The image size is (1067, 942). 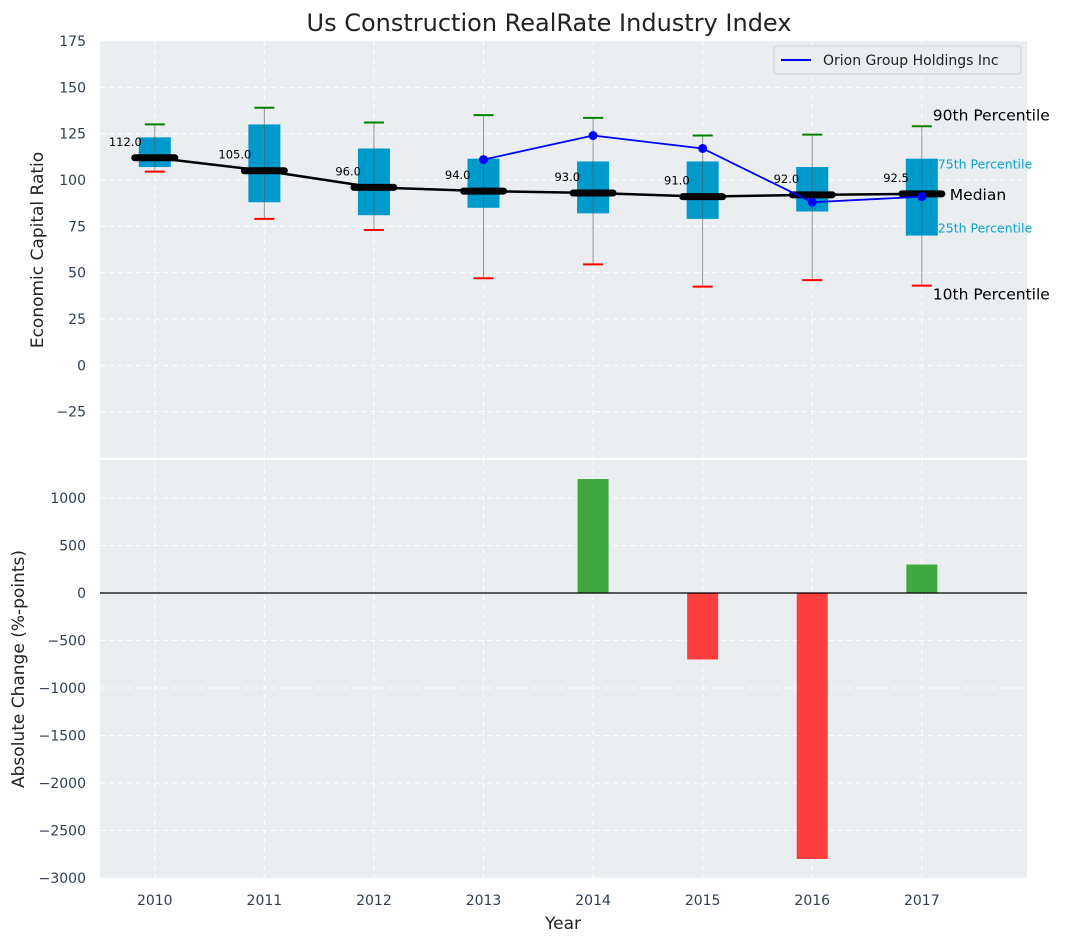 I want to click on bottom-y-tick-label: −500, so click(x=67, y=642).